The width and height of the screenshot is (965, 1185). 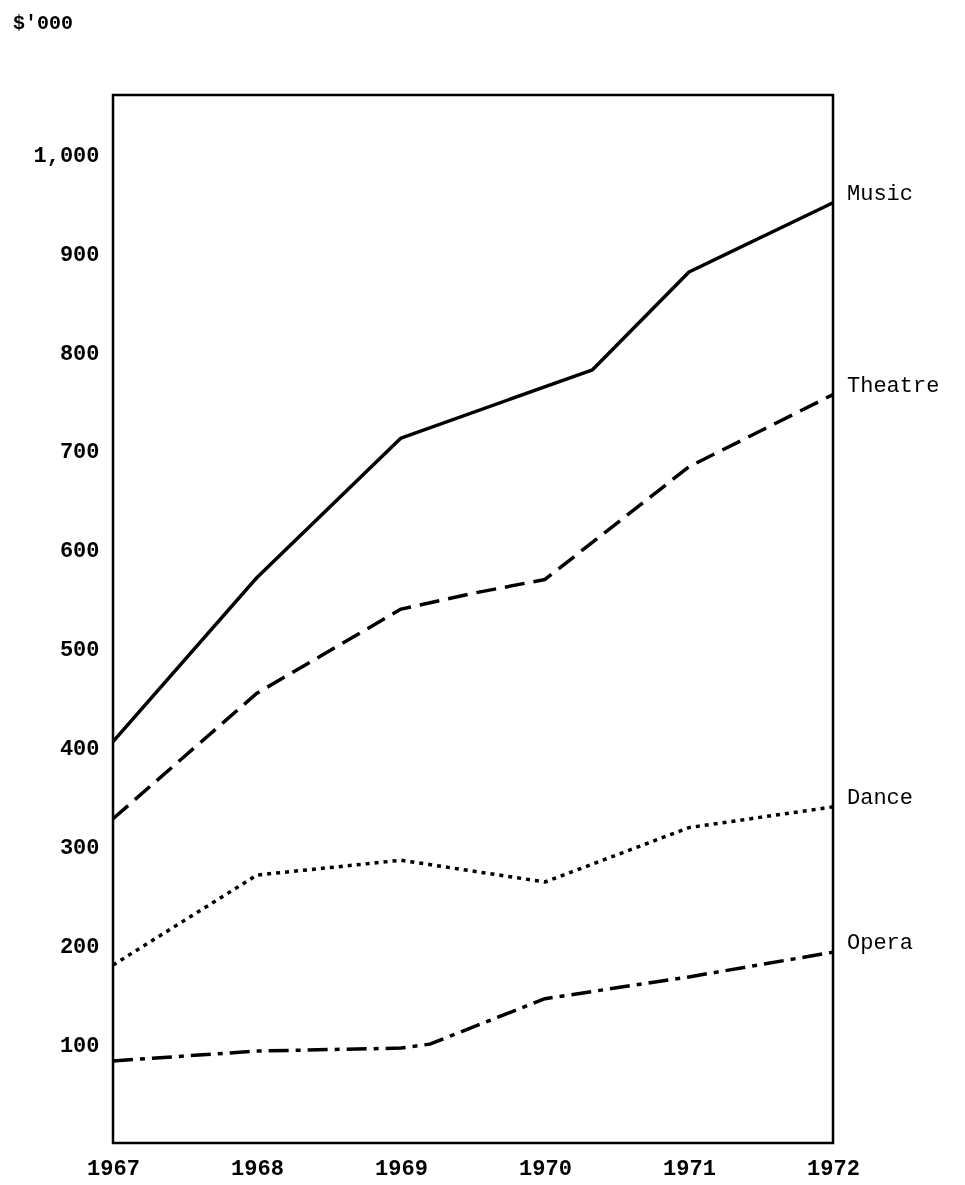 What do you see at coordinates (79, 848) in the screenshot?
I see `y-tick-label: 300` at bounding box center [79, 848].